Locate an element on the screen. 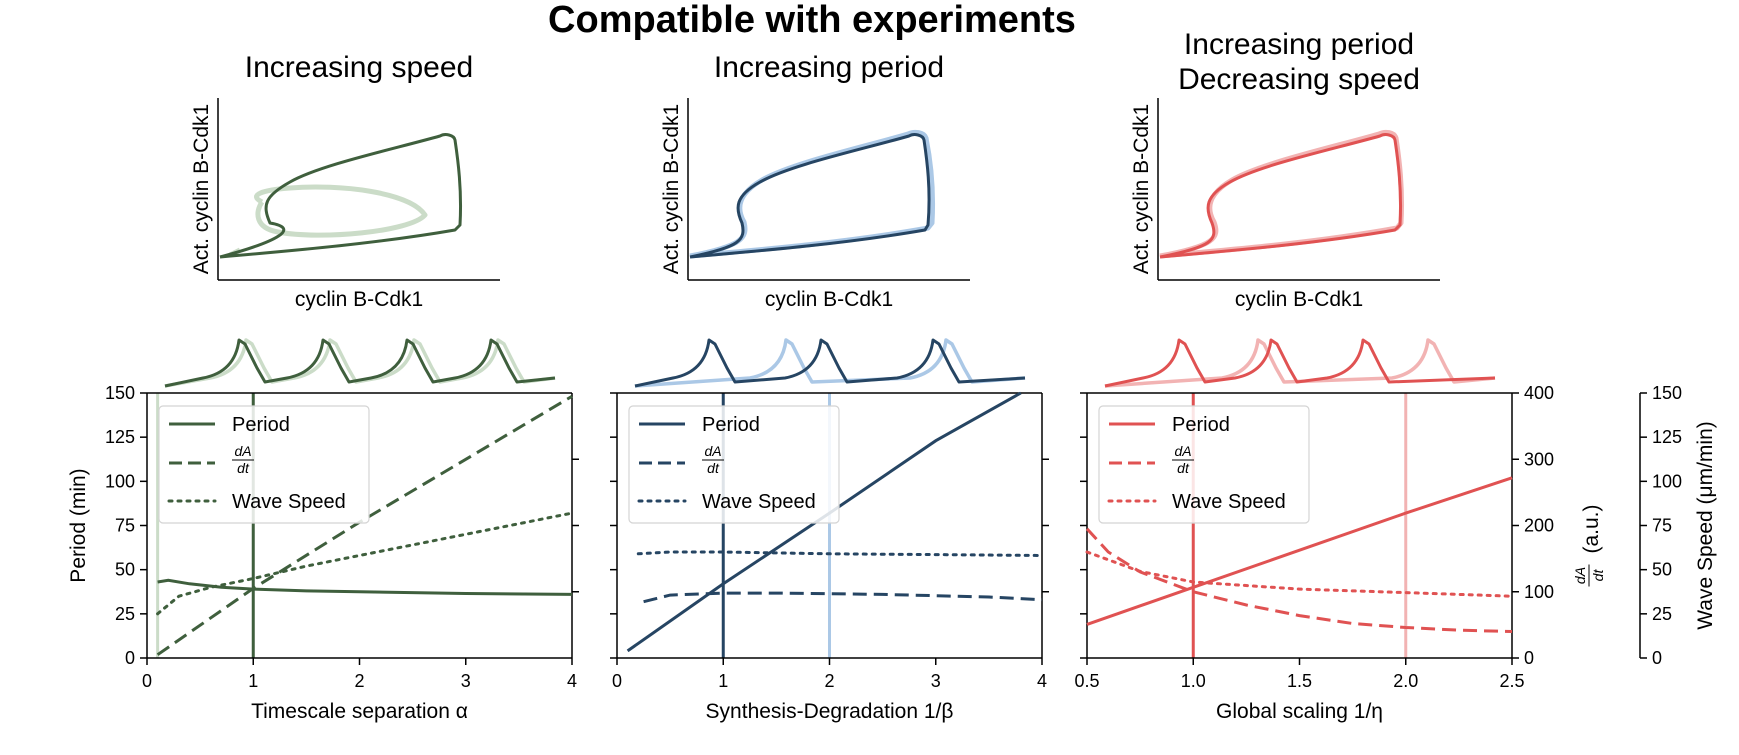  x-axis-label: Global scaling 1/η is located at coordinates (1299, 711).